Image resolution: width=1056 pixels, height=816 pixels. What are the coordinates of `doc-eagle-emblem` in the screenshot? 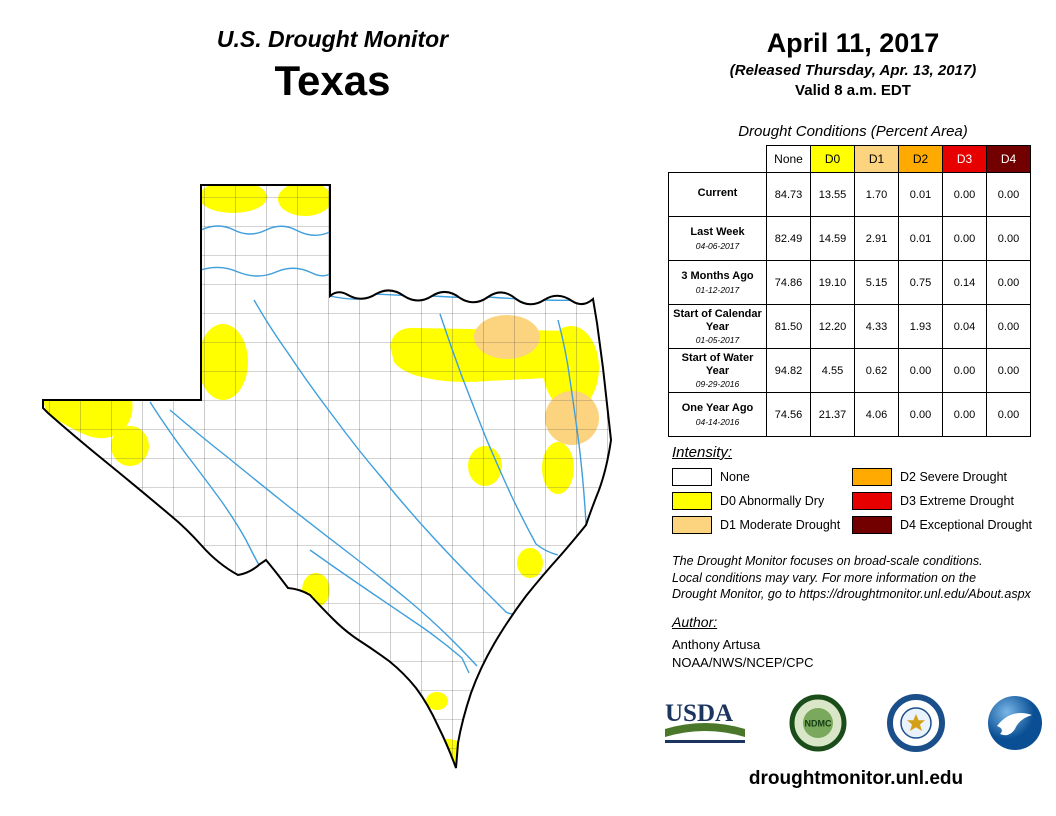 It's located at (916, 722).